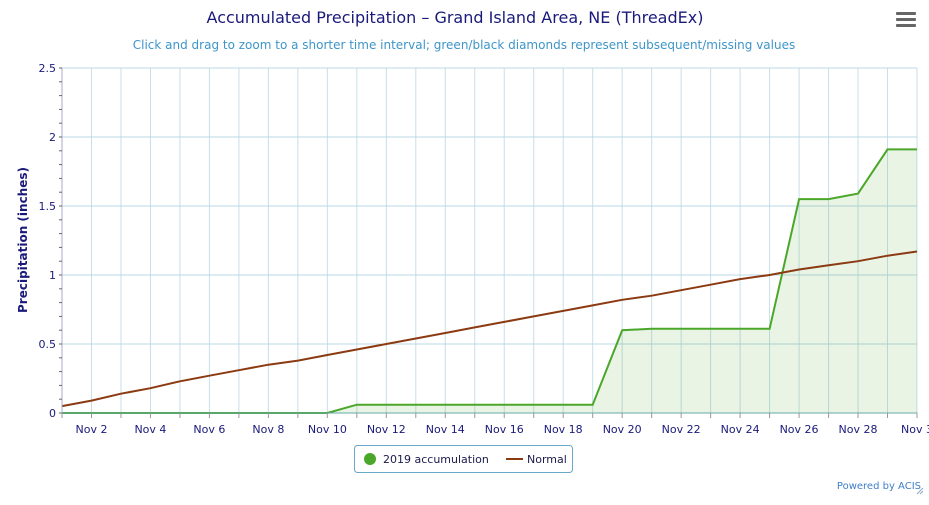 The image size is (929, 505). Describe the element at coordinates (51, 241) in the screenshot. I see `y-axis: 0 0.5 1 1.5 2 2.5` at that location.